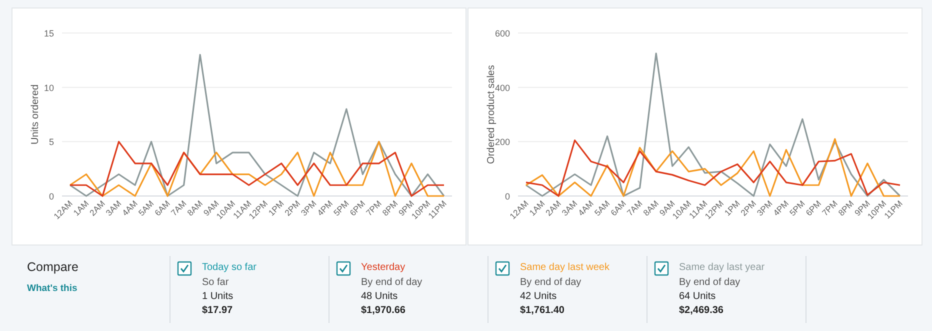 The height and width of the screenshot is (331, 932). Describe the element at coordinates (502, 142) in the screenshot. I see `y-tick-label: 200` at that location.